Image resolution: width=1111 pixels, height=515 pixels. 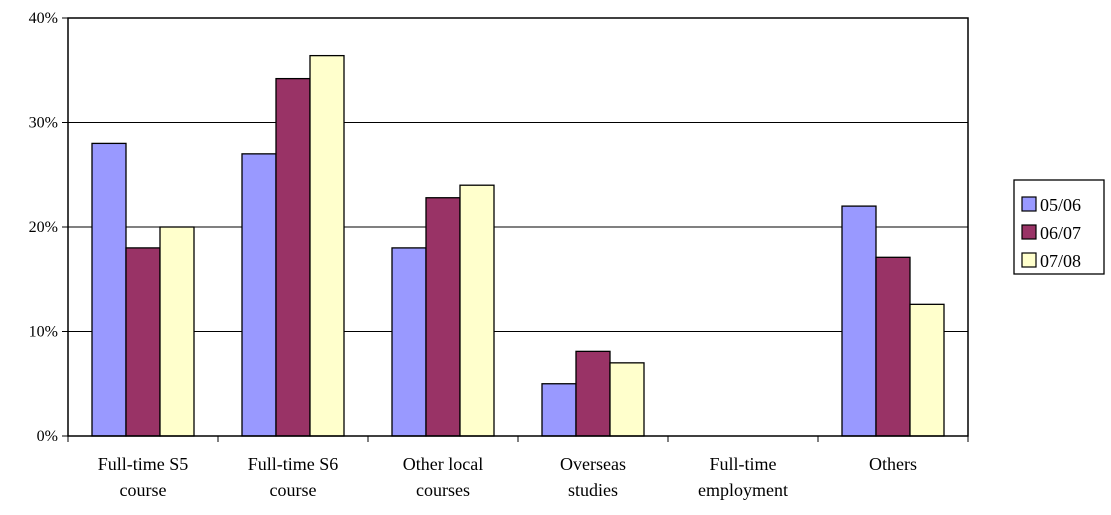 I want to click on category-label: Other local, so click(x=443, y=464).